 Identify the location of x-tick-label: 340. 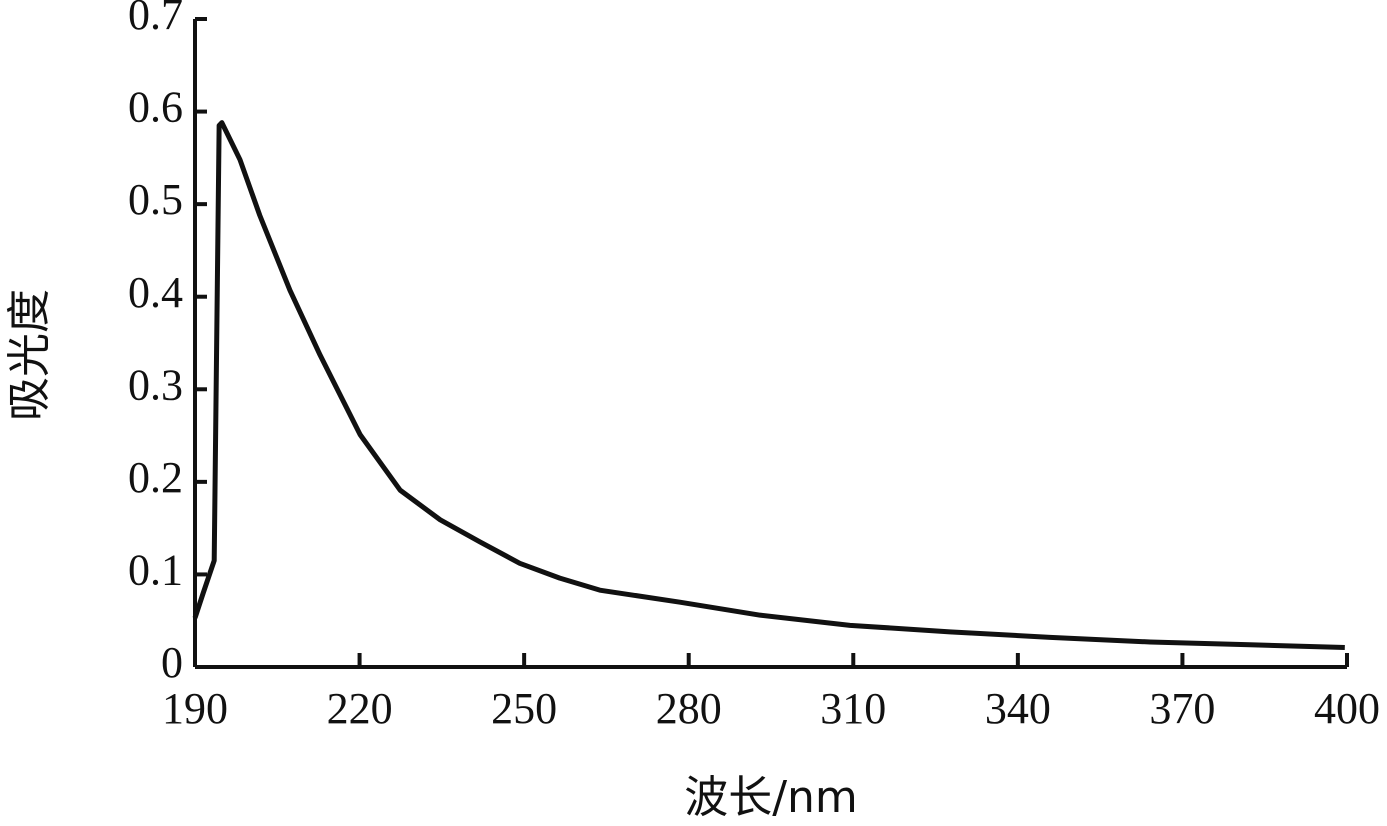
(1018, 708).